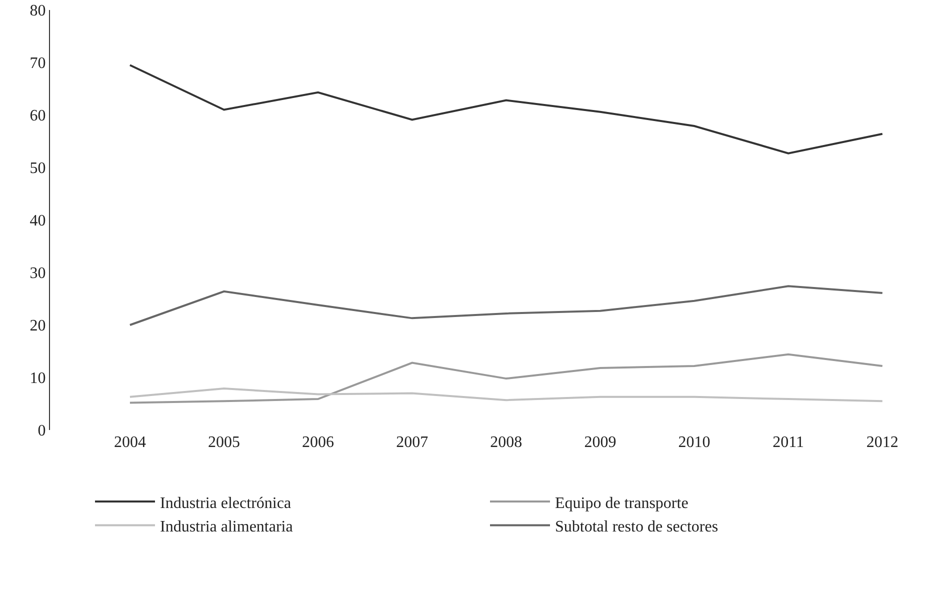 This screenshot has height=590, width=940. I want to click on y-tick-label: 30, so click(38, 273).